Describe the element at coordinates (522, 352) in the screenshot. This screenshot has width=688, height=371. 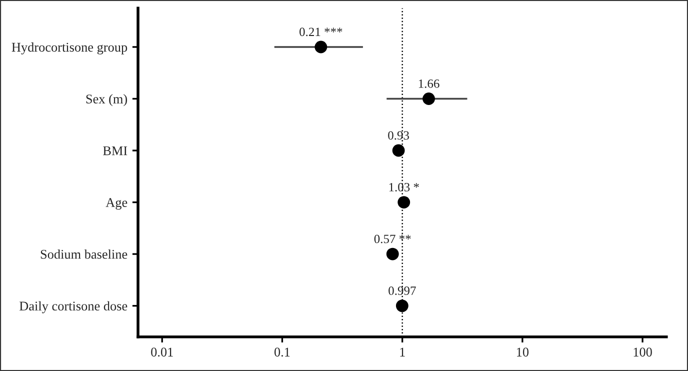
I see `x-tick-label: 10` at that location.